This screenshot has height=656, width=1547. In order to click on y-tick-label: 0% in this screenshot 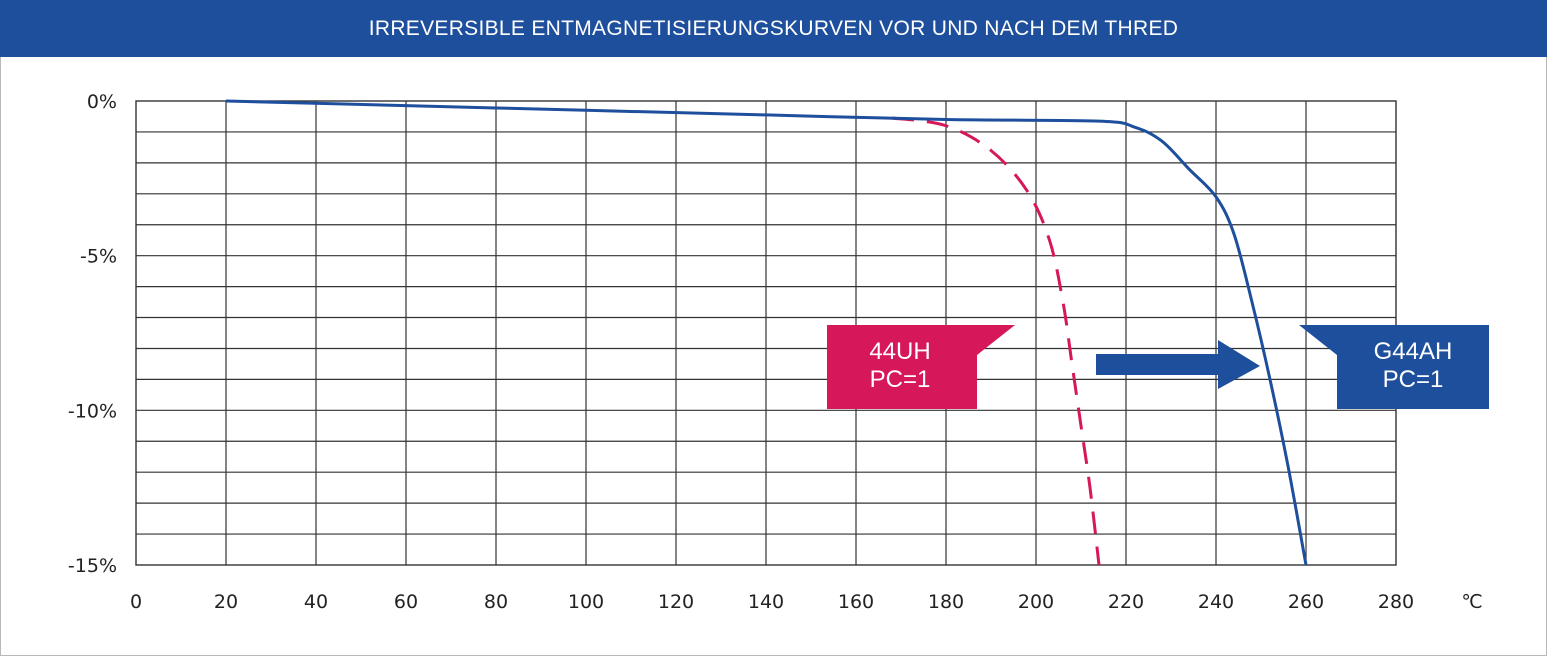, I will do `click(102, 102)`.